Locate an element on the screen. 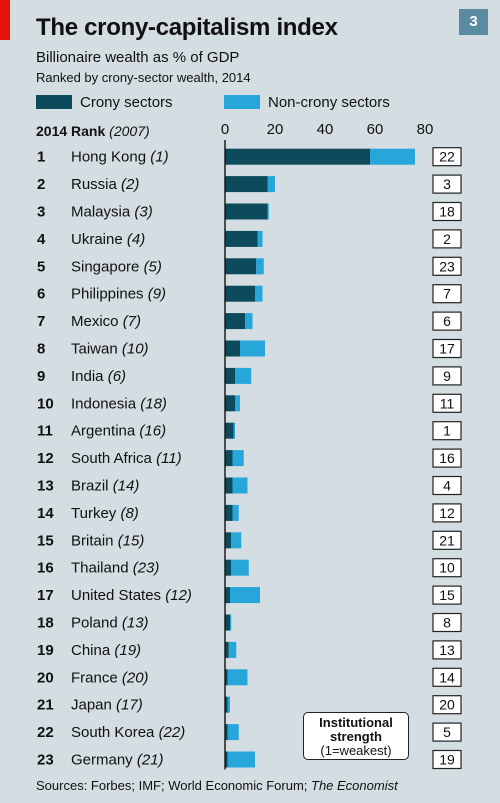 The image size is (500, 803). row-rank: 7 is located at coordinates (41, 321).